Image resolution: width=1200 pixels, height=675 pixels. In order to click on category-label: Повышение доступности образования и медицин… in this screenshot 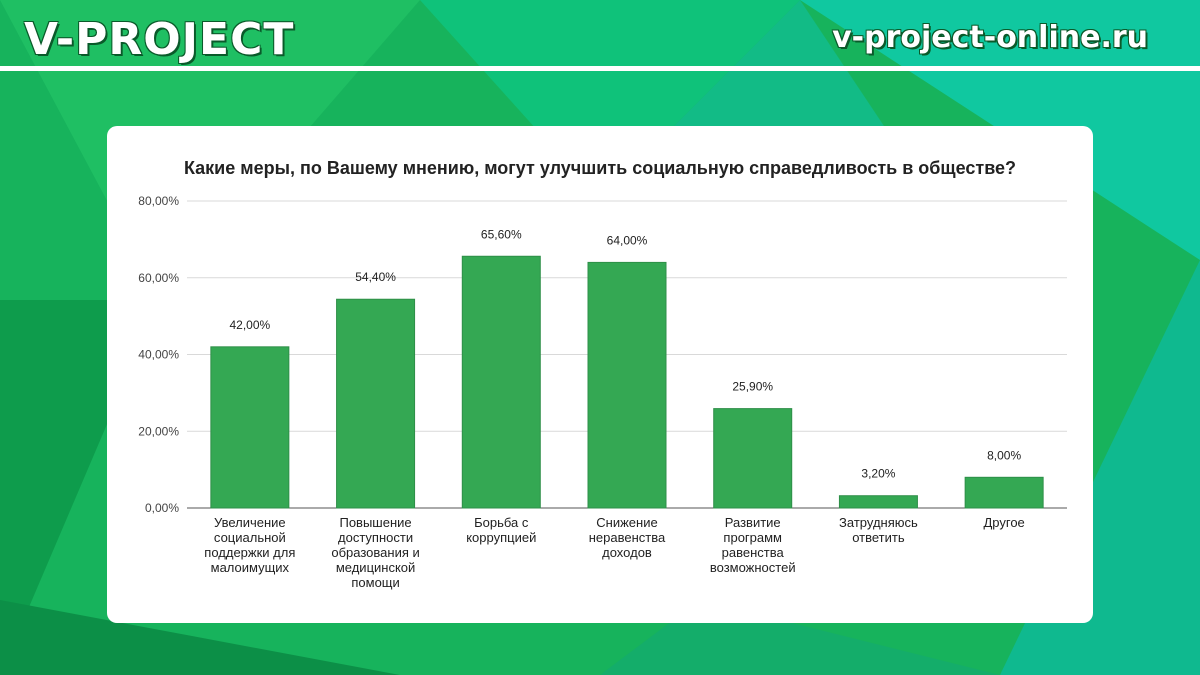, I will do `click(375, 552)`.